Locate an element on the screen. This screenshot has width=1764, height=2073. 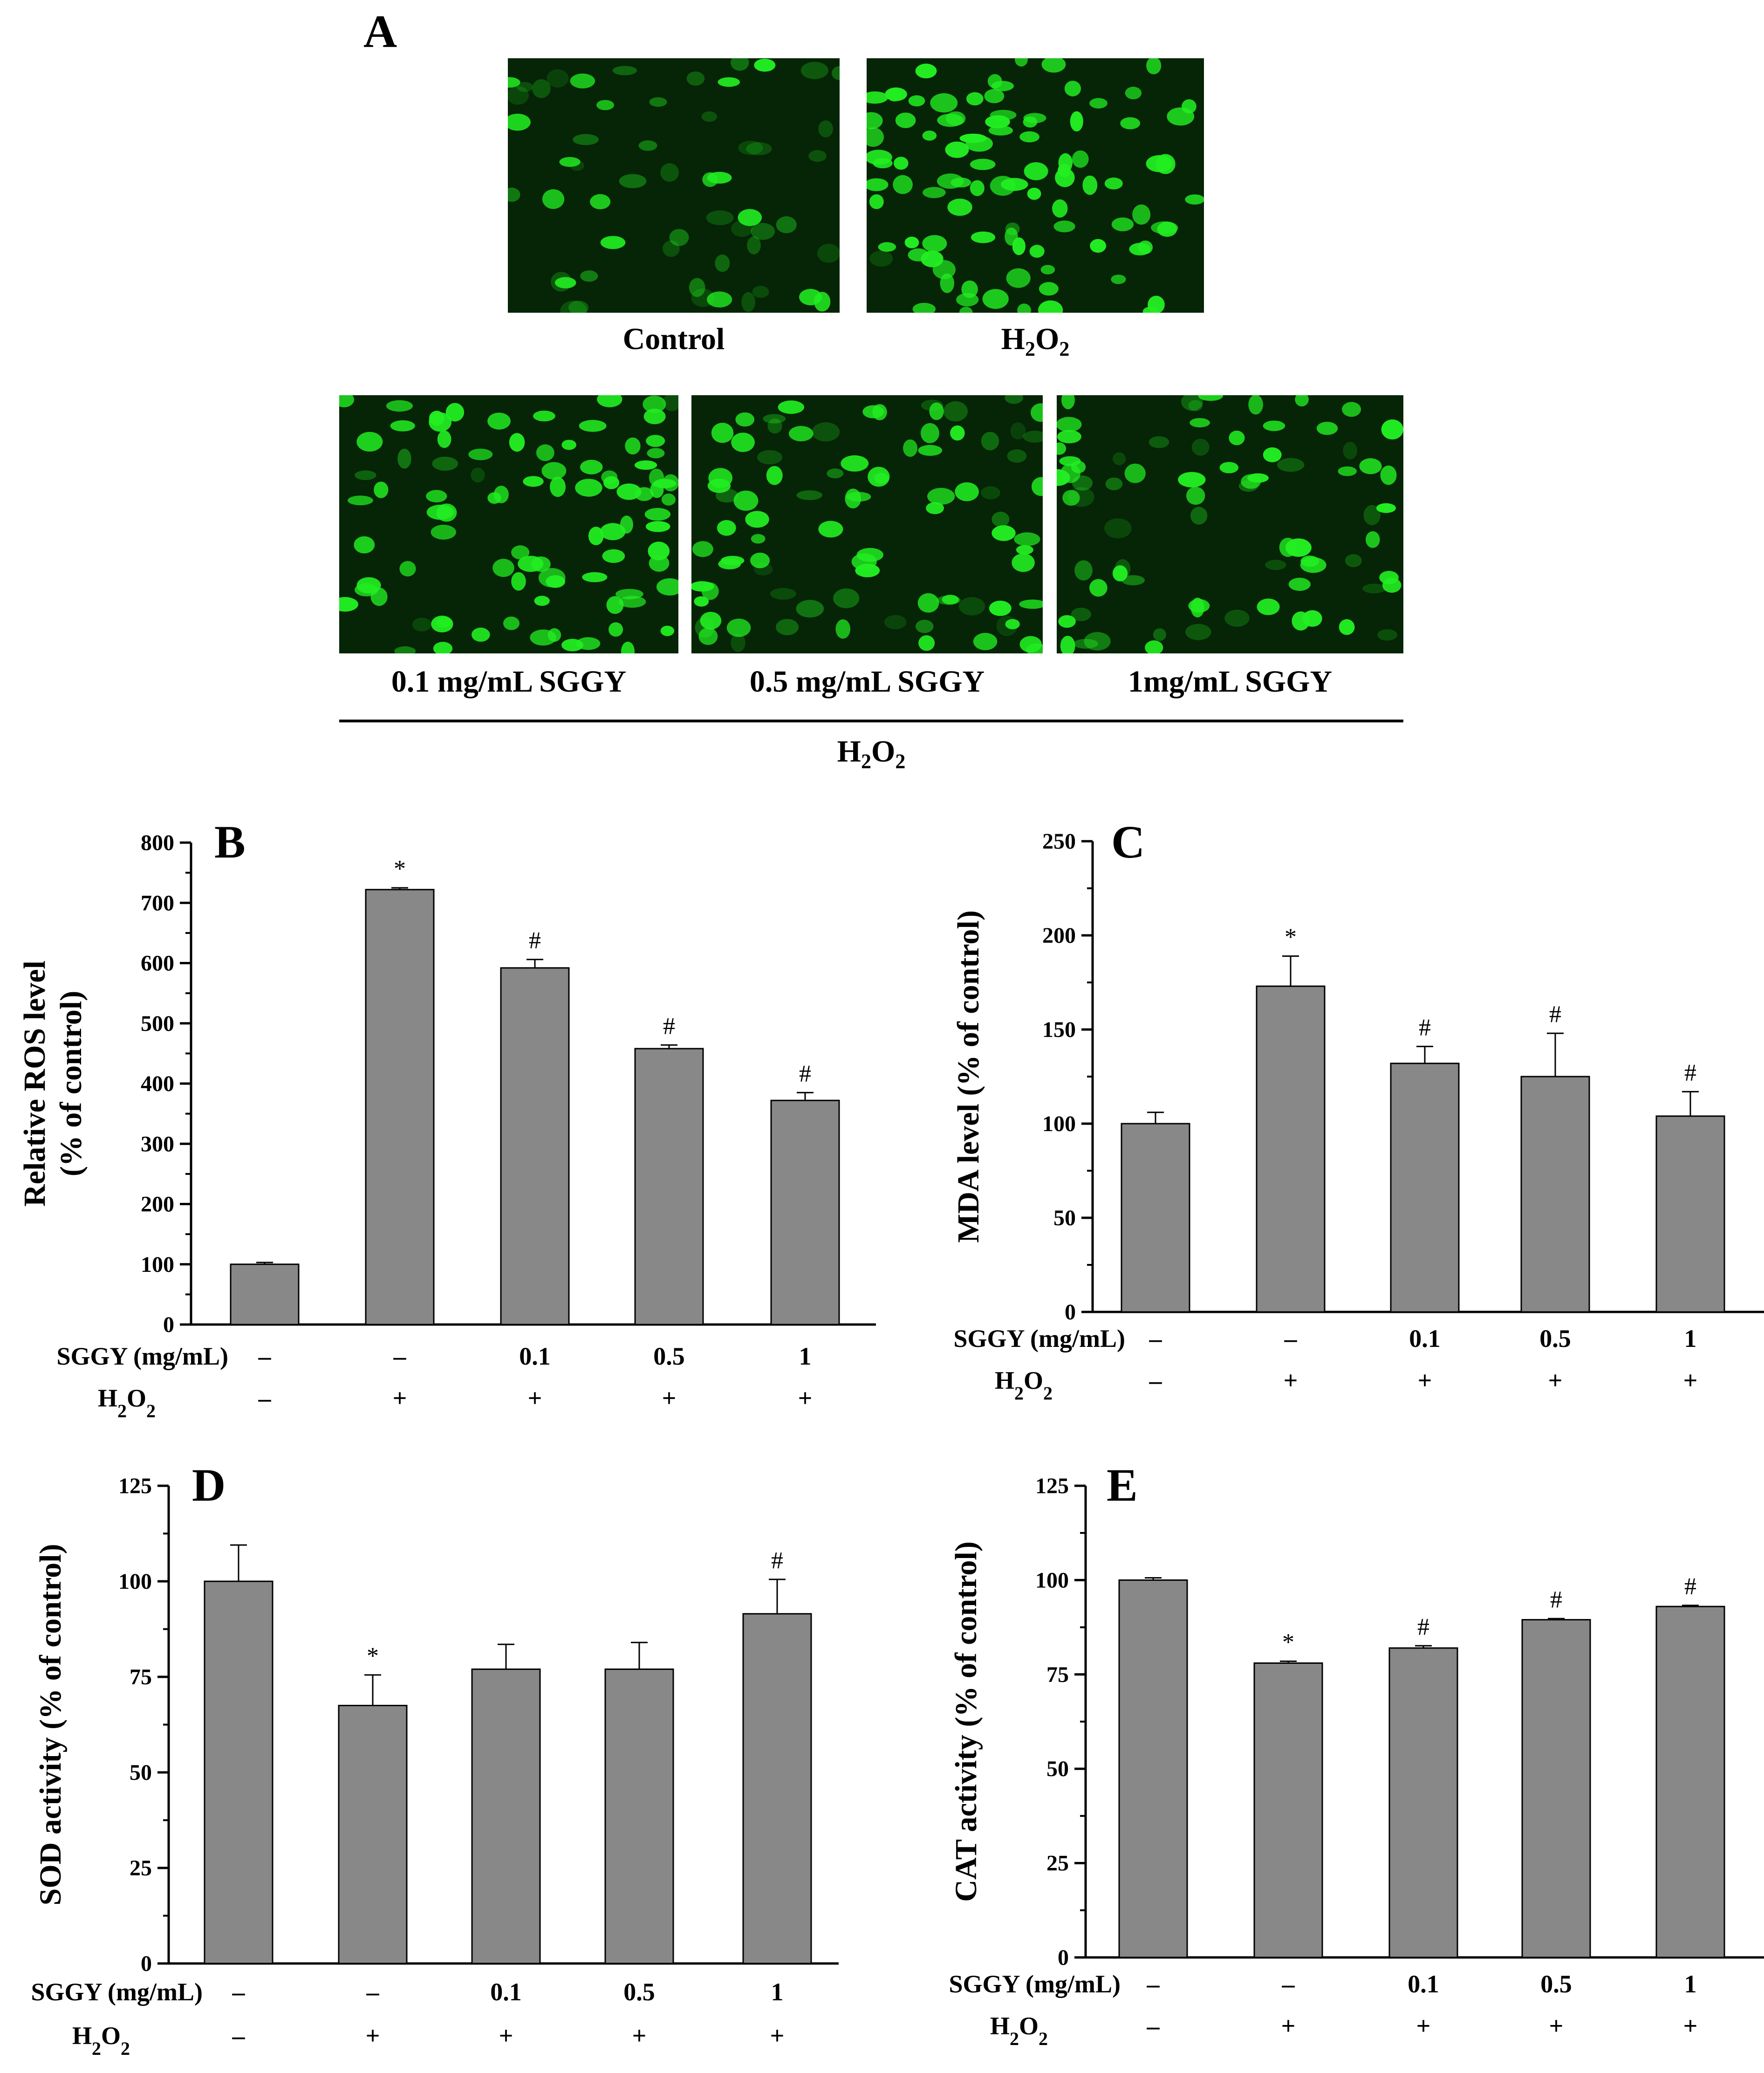
chart-c-significance-mark: # is located at coordinates (1425, 1027).